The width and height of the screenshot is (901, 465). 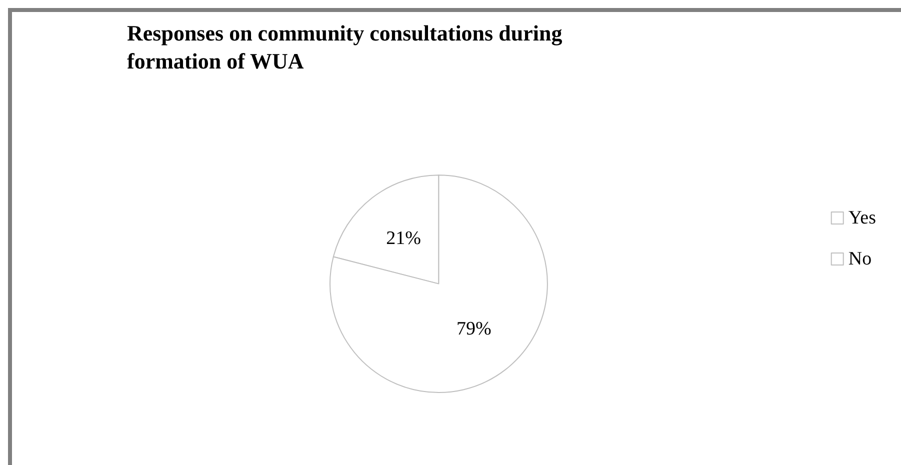 I want to click on chart-title: Responses on community consultations during formation of WUA, so click(x=344, y=47).